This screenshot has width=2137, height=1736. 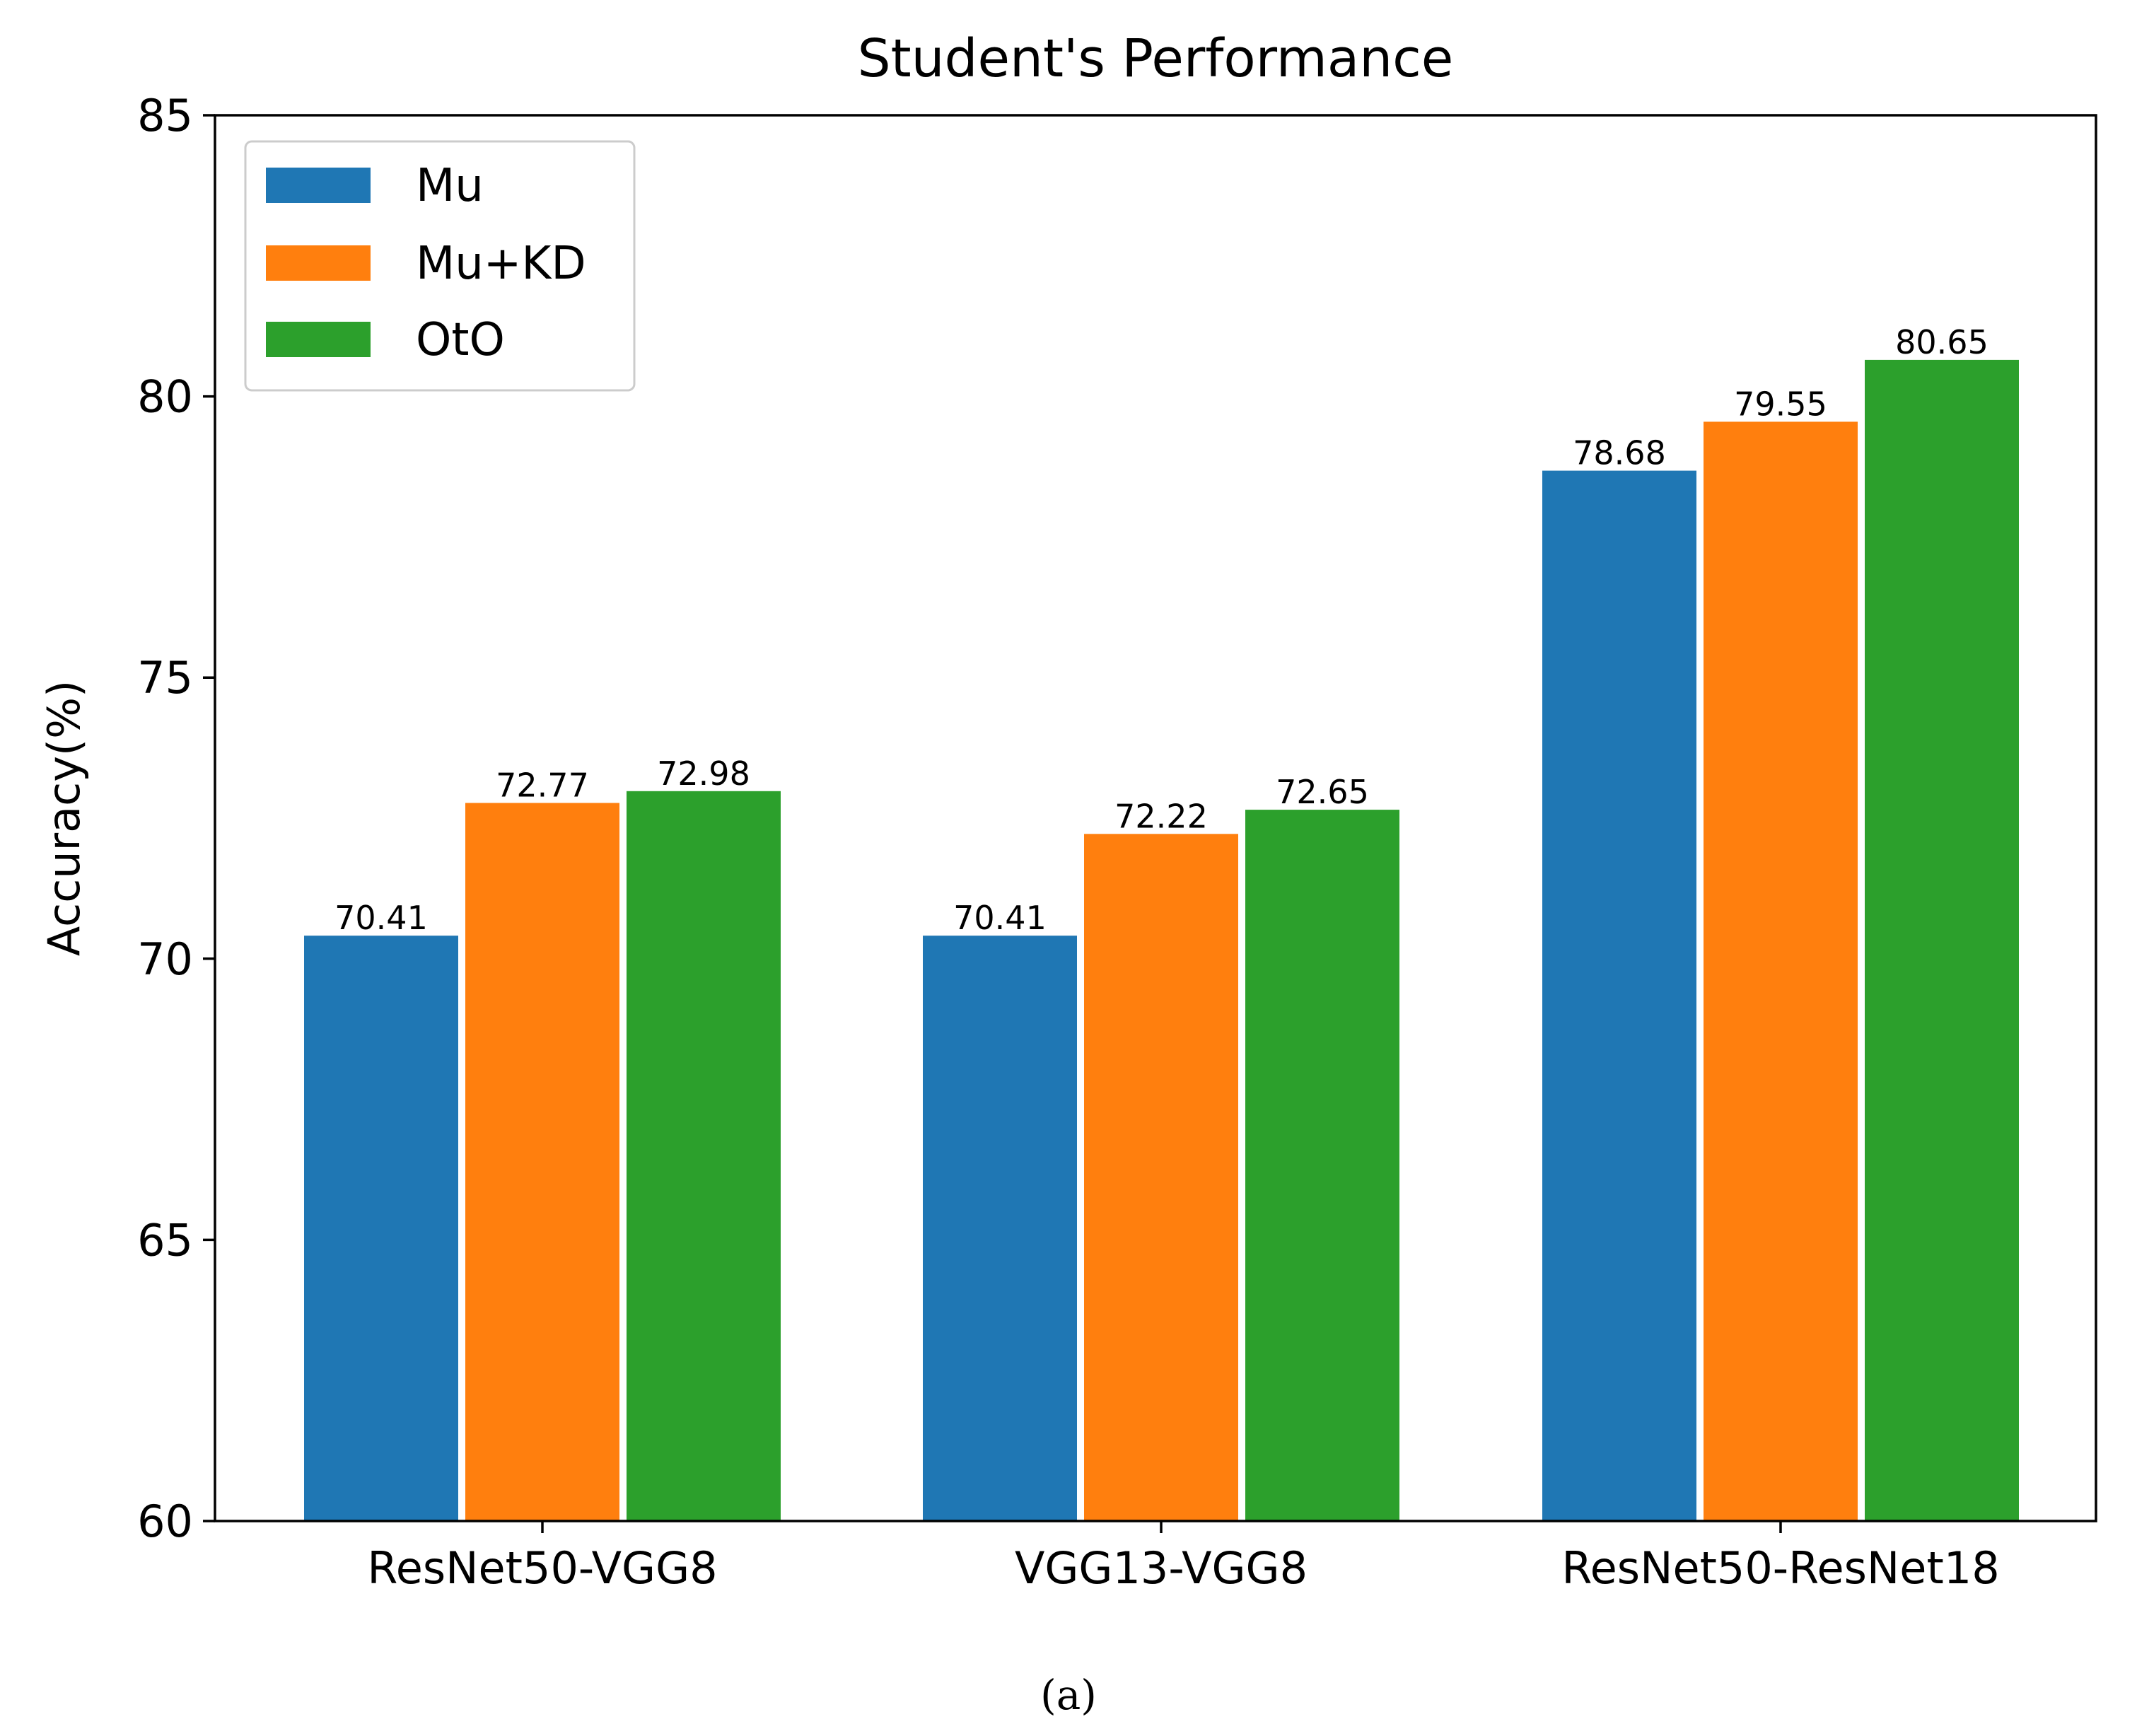 I want to click on bar-value-label: 72.22, so click(x=1161, y=816).